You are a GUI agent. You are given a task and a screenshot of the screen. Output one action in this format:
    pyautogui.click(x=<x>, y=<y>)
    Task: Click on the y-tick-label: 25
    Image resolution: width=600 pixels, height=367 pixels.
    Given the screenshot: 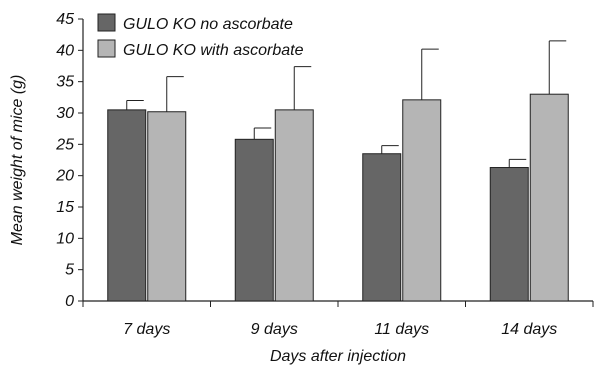 What is the action you would take?
    pyautogui.click(x=64, y=144)
    